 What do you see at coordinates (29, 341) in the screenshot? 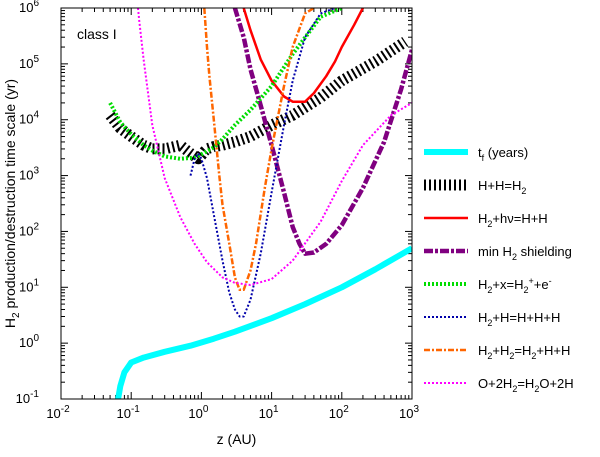
I see `y-tick-label: 10⁰` at bounding box center [29, 341].